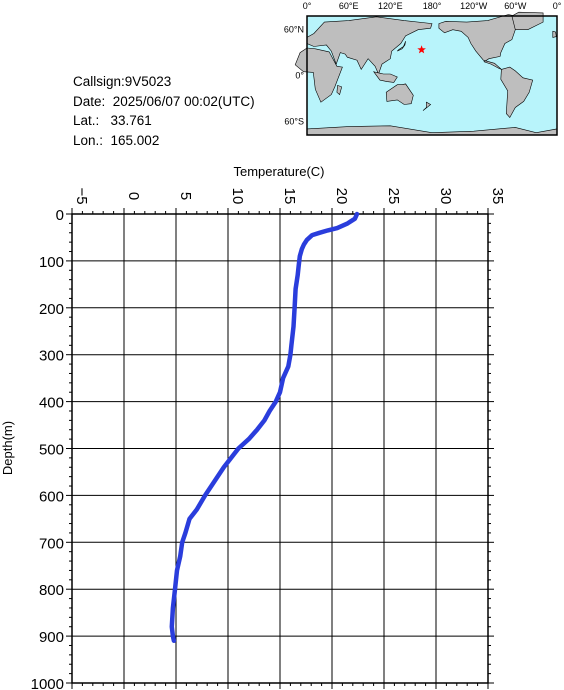 The image size is (564, 690). I want to click on map-lon-label: 60°E, so click(349, 6).